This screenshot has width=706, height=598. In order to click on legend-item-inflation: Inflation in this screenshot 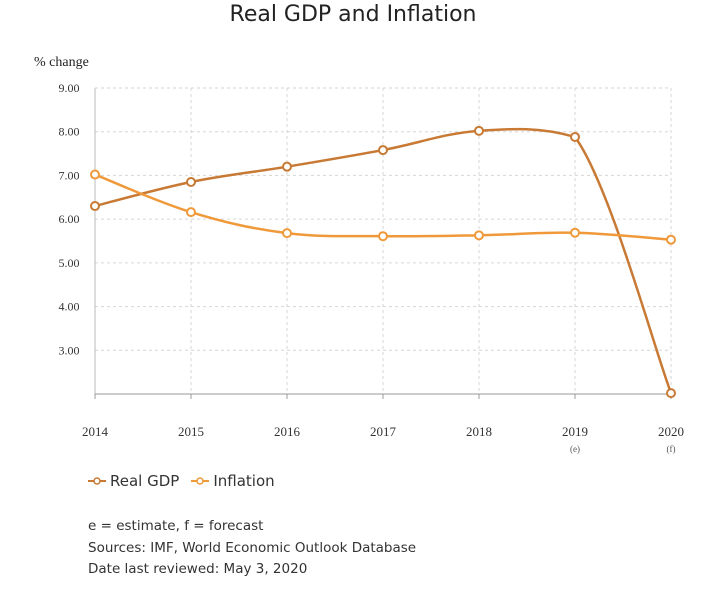, I will do `click(233, 481)`.